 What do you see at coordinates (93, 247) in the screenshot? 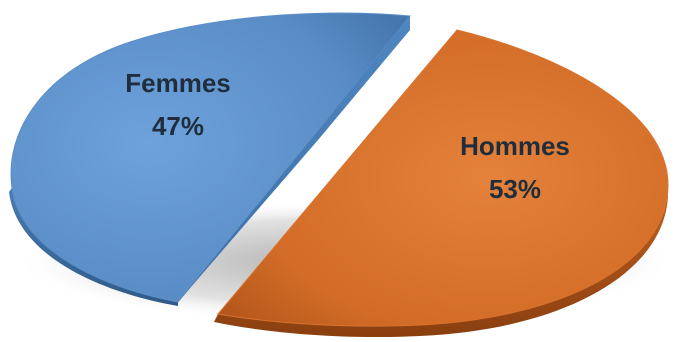
I see `slice-femmes-side` at bounding box center [93, 247].